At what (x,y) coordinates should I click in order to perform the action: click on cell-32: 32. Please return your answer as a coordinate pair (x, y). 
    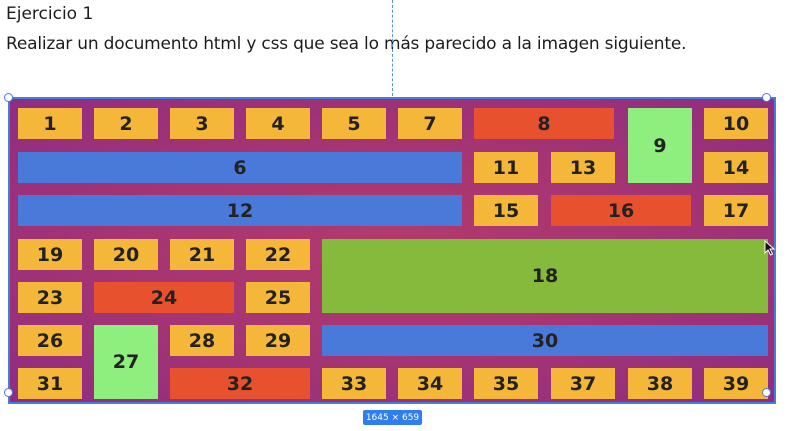
    Looking at the image, I should click on (240, 383).